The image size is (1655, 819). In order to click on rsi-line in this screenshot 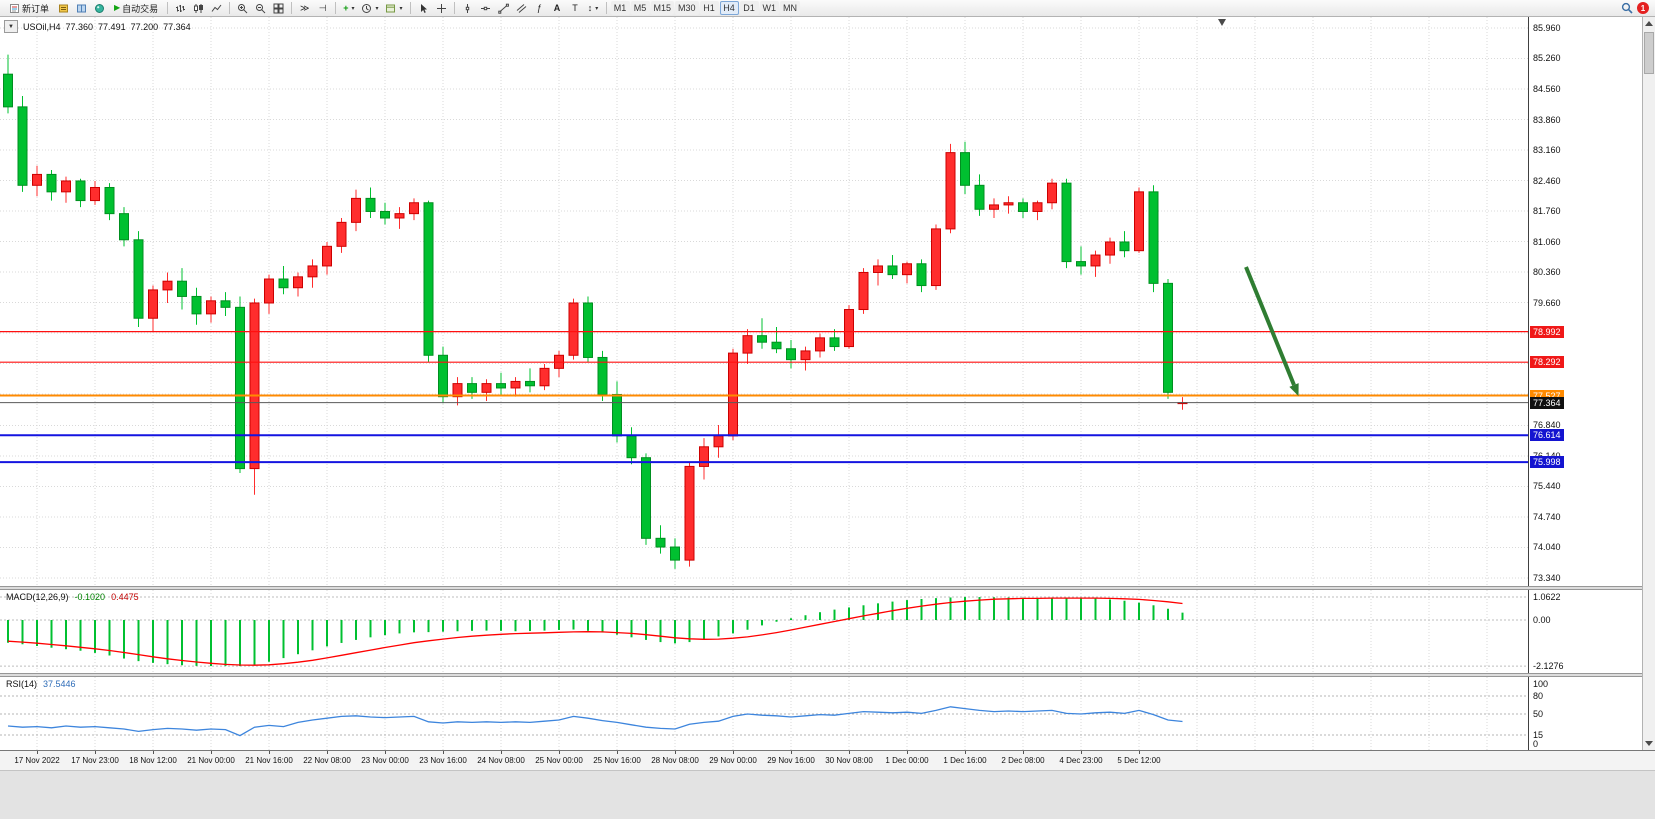, I will do `click(595, 721)`.